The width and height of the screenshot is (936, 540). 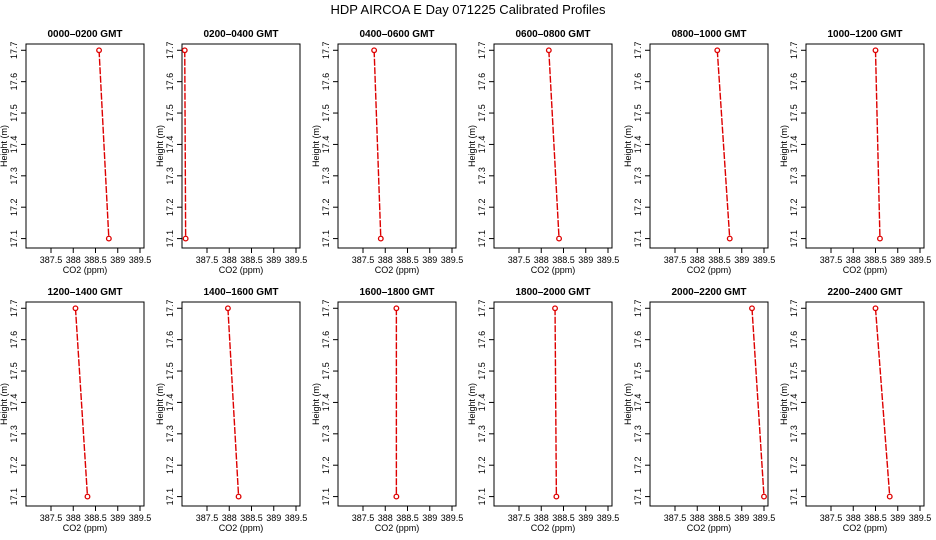 What do you see at coordinates (708, 292) in the screenshot?
I see `panel-title: 2000–2200 GMT` at bounding box center [708, 292].